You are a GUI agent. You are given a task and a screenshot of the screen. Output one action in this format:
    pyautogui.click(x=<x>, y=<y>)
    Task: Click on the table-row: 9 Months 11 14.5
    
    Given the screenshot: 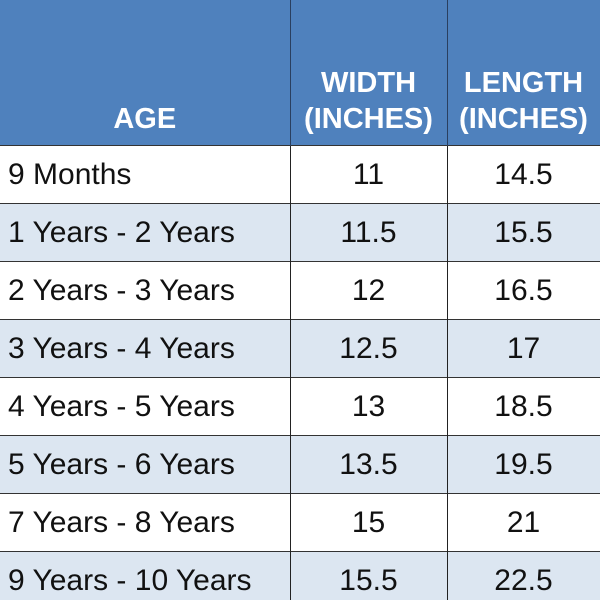 What is the action you would take?
    pyautogui.click(x=300, y=174)
    